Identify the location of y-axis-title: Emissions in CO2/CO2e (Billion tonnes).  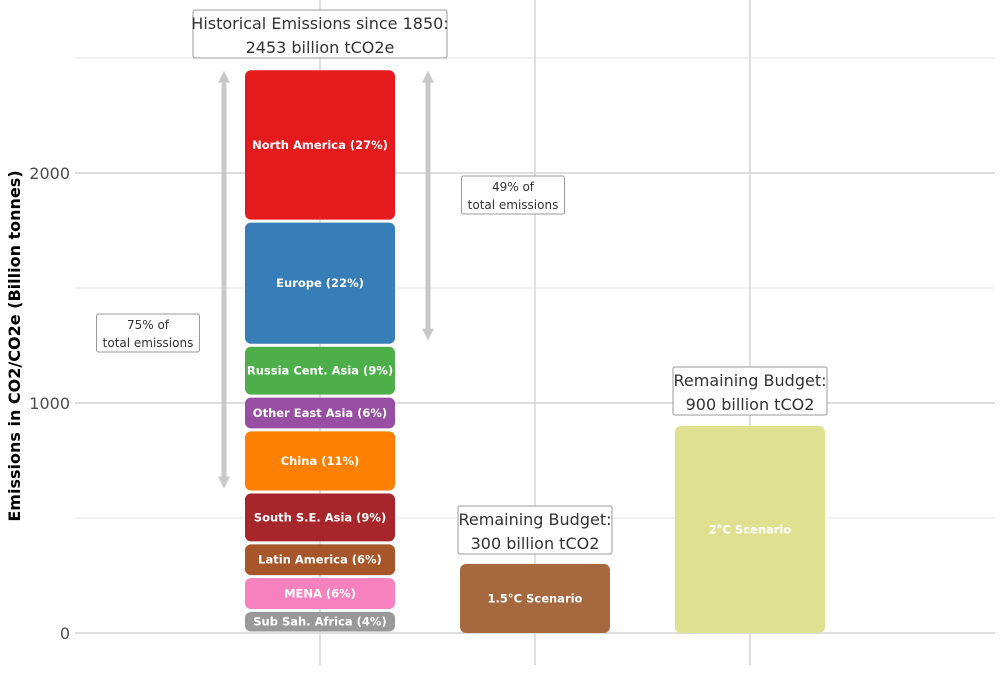
(14, 345).